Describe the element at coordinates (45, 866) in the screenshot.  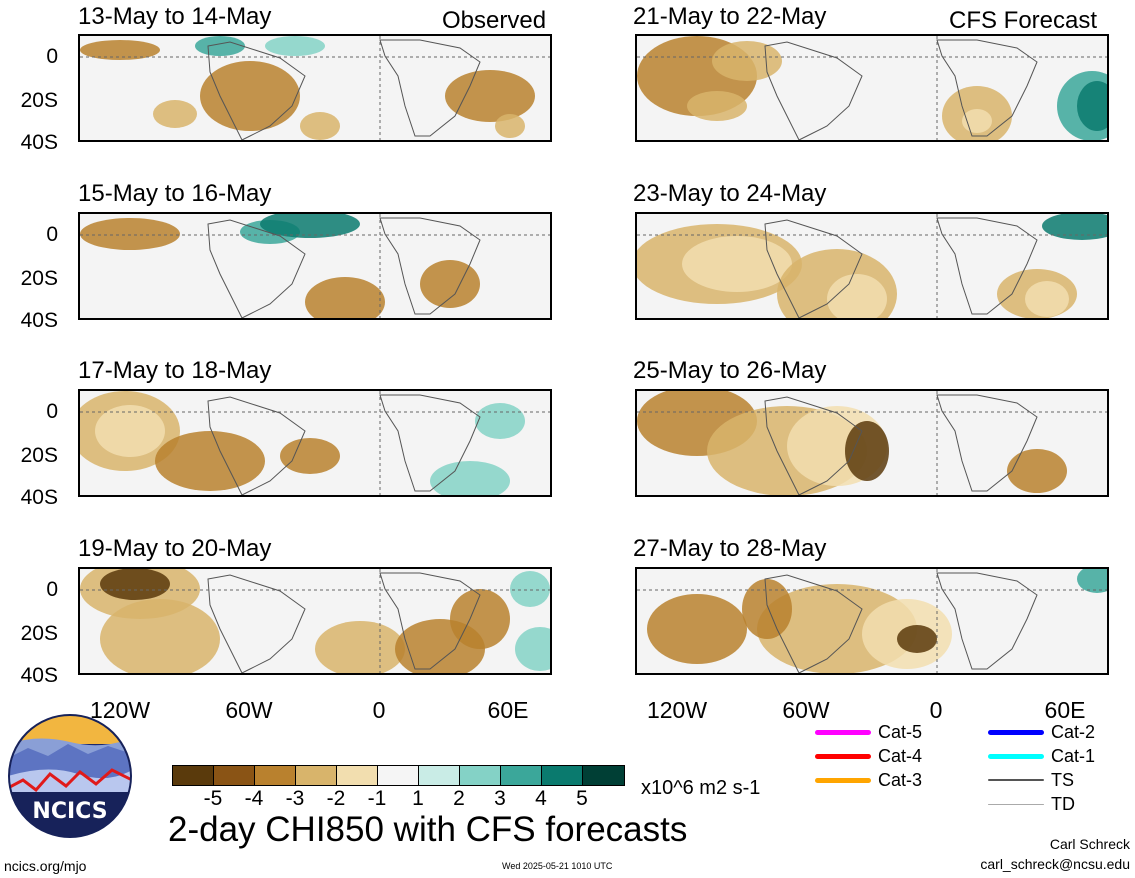
I see `website-link: ncics.org/mjo` at that location.